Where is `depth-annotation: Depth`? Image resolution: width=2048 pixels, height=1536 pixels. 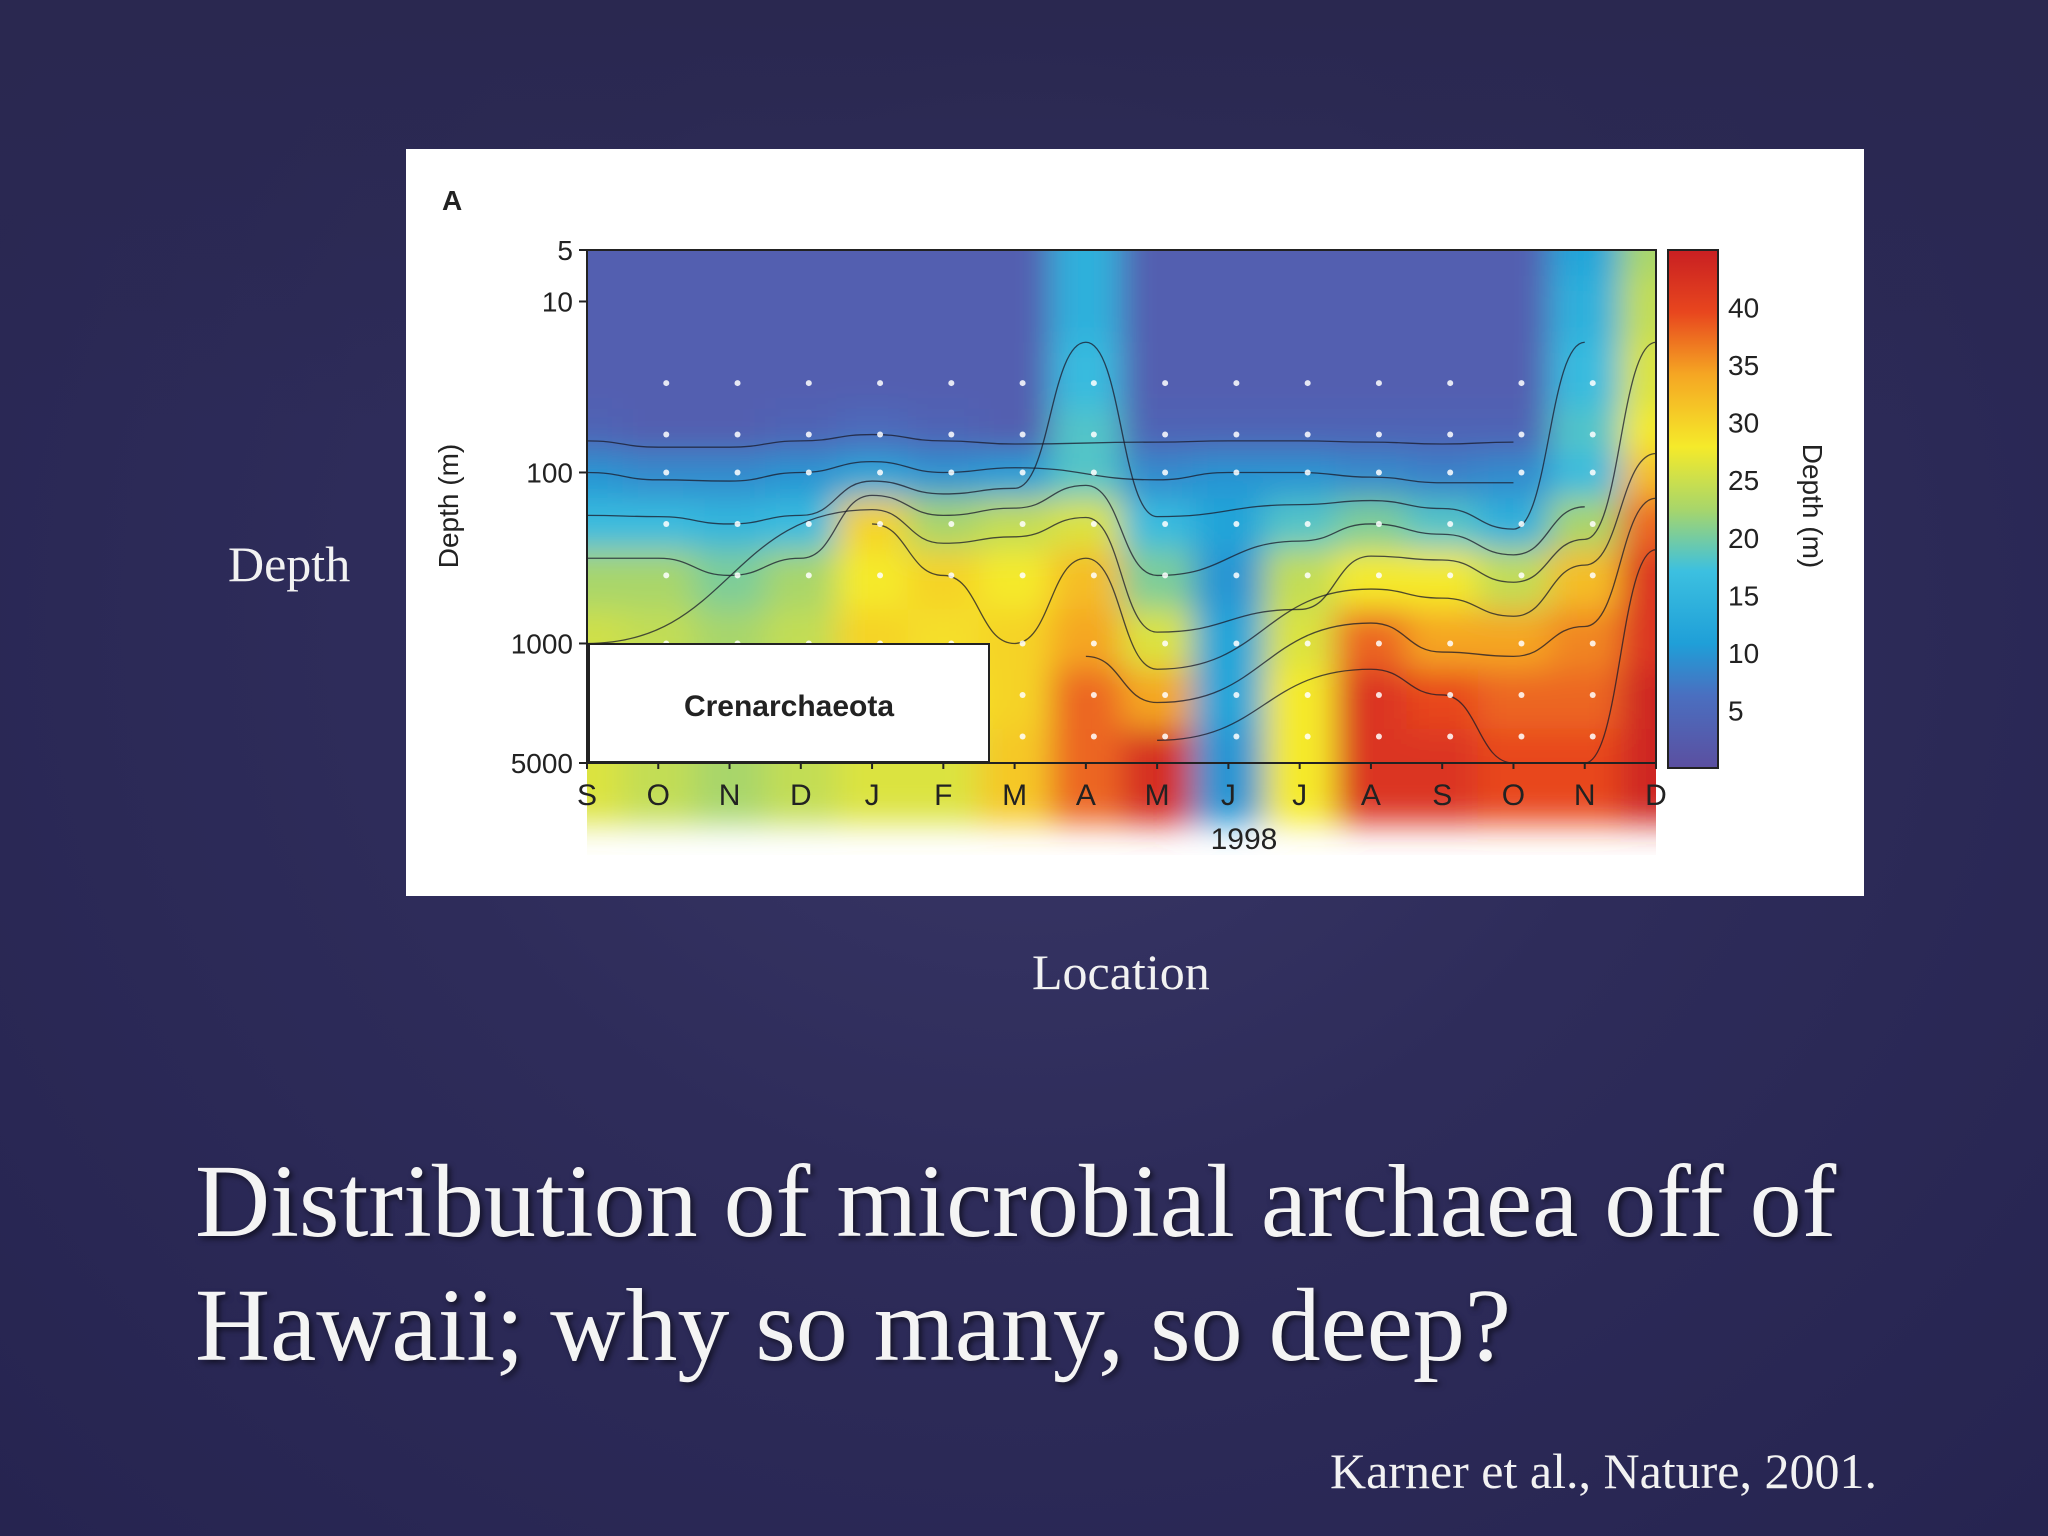
depth-annotation: Depth is located at coordinates (289, 564).